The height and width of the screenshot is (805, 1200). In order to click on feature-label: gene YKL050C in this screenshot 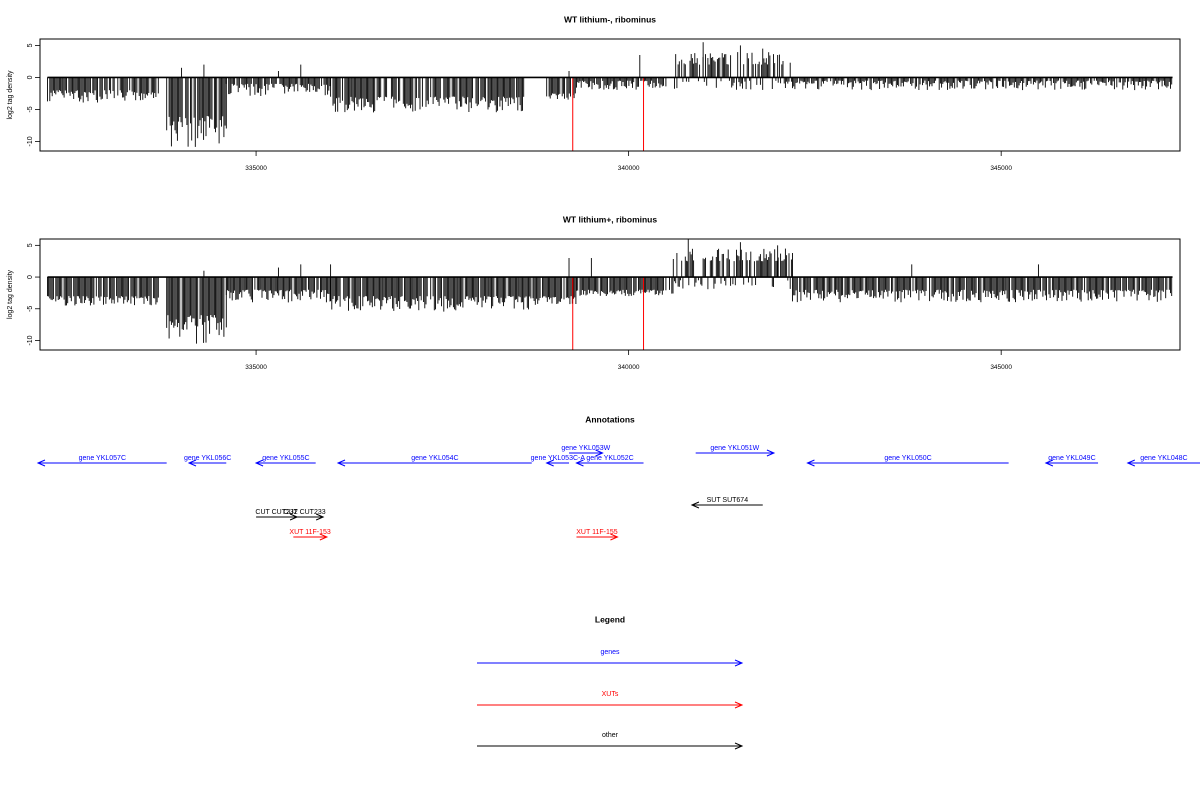, I will do `click(907, 458)`.